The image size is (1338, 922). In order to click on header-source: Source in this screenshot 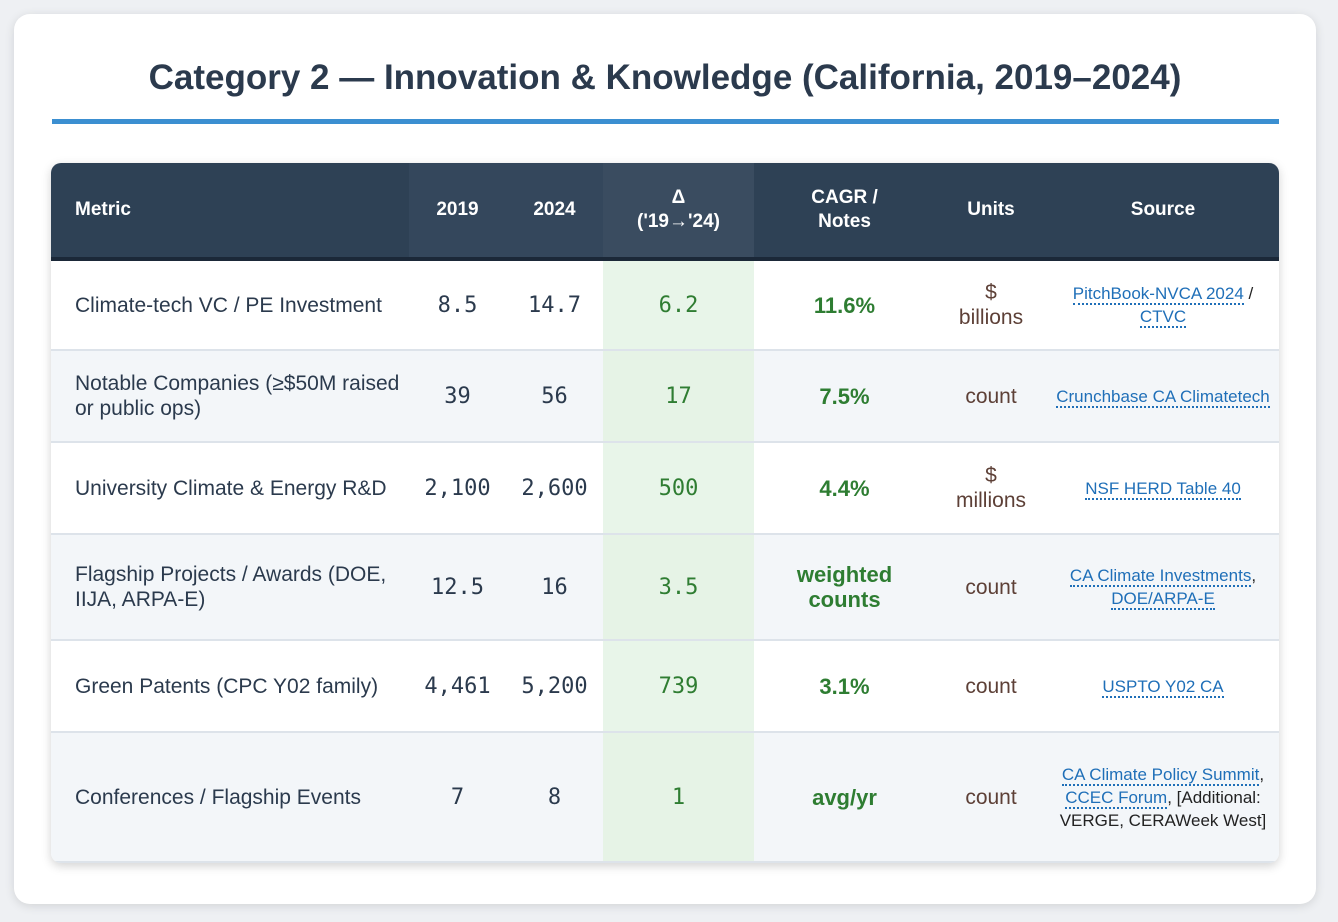, I will do `click(1163, 212)`.